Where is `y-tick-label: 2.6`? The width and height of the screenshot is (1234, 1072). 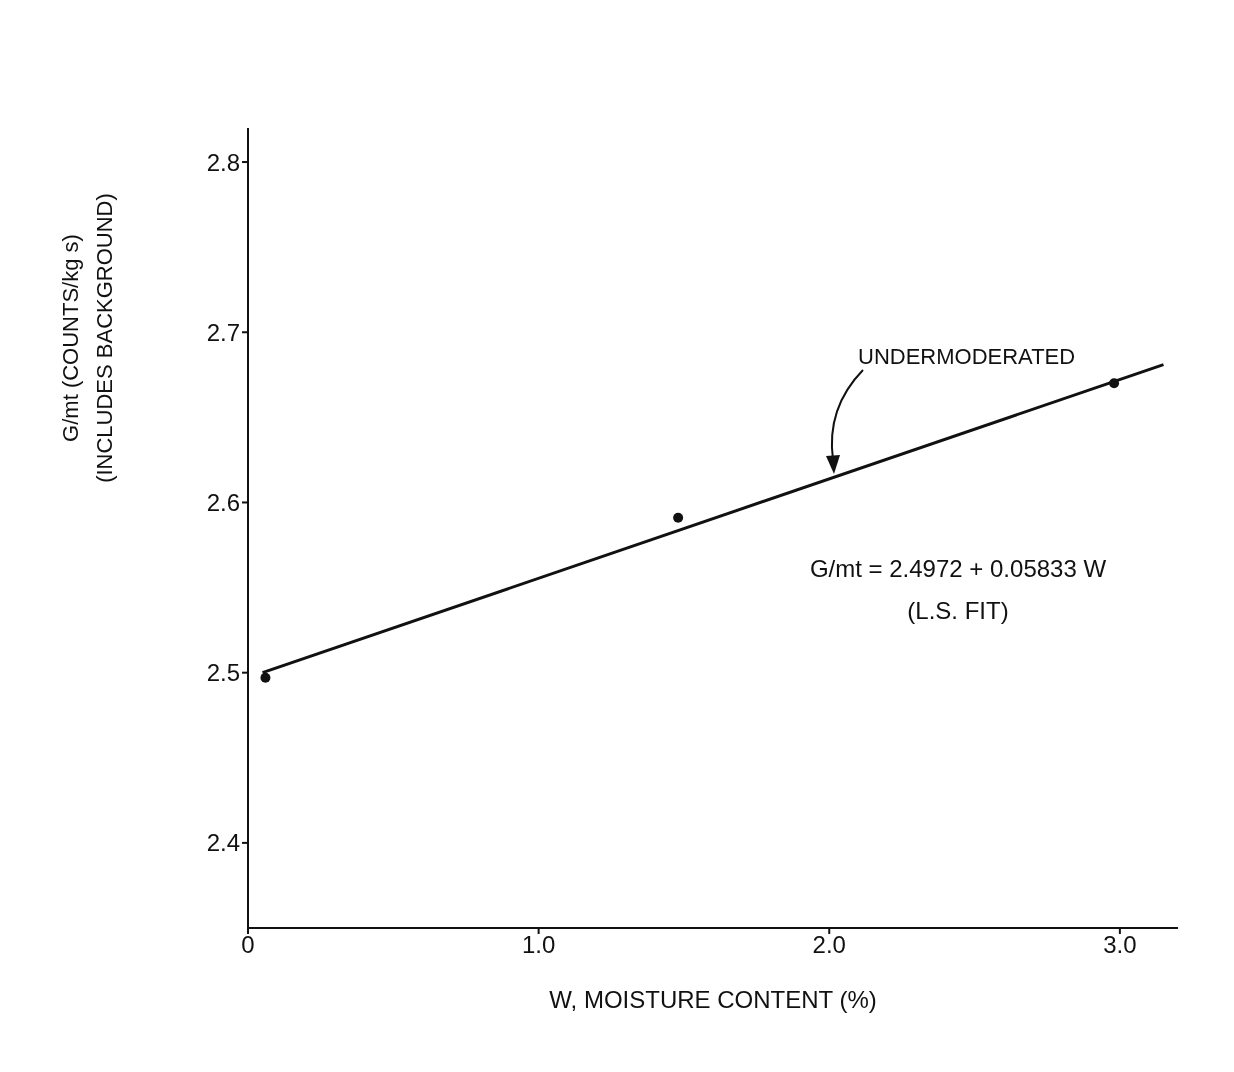 y-tick-label: 2.6 is located at coordinates (223, 502).